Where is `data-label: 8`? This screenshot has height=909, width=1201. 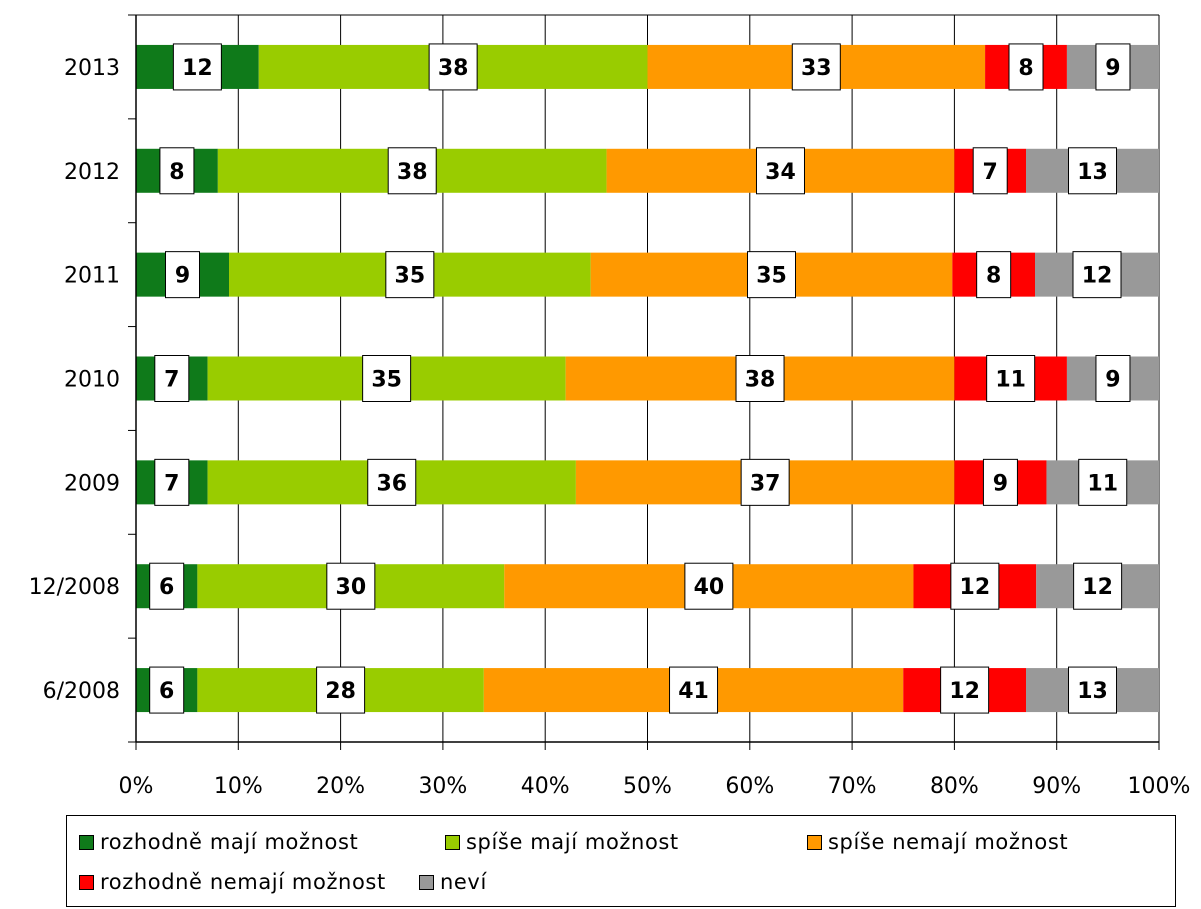 data-label: 8 is located at coordinates (994, 275).